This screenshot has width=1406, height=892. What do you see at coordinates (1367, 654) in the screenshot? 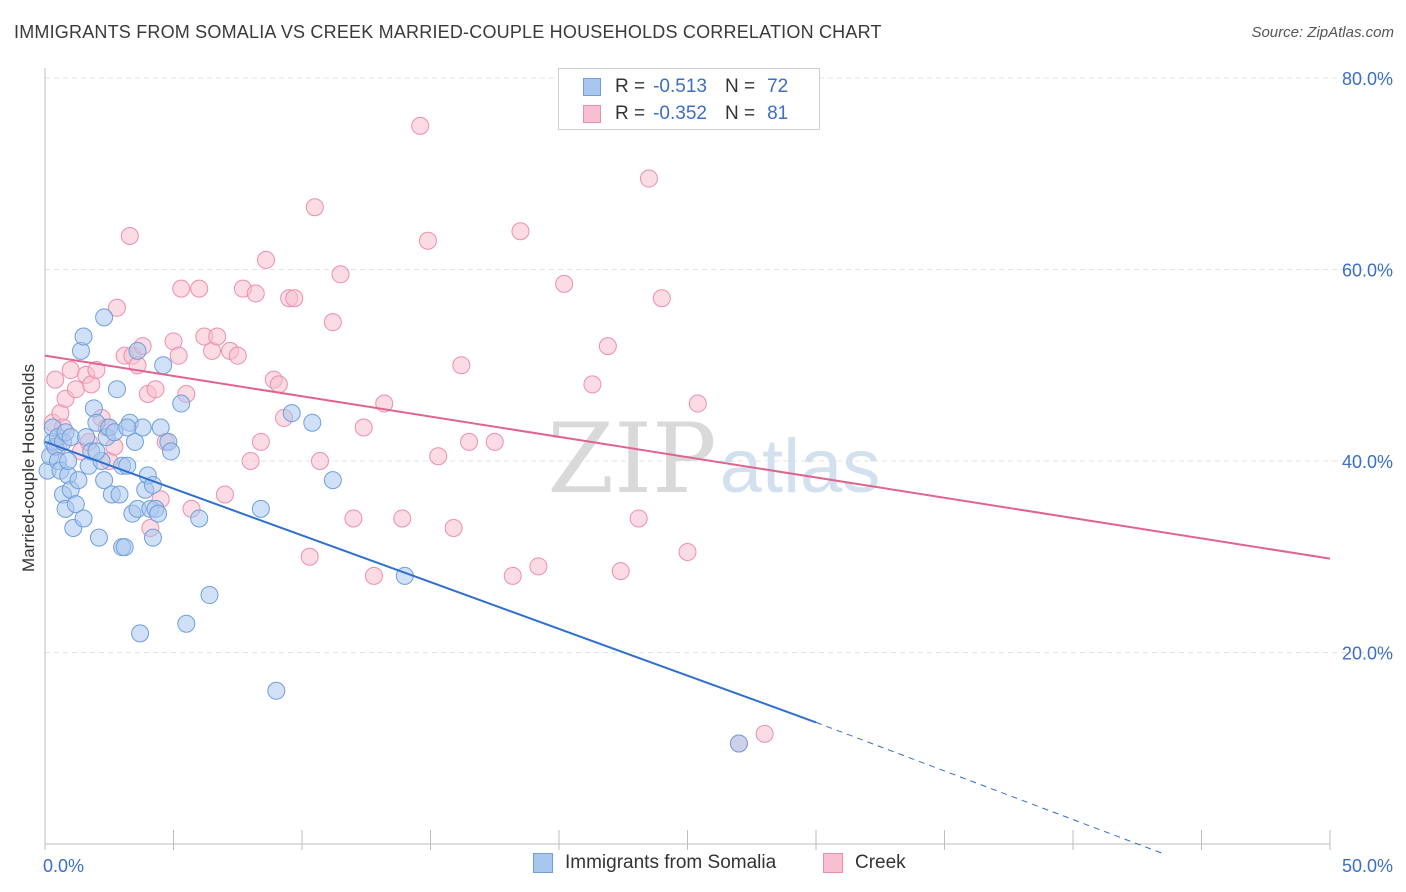
I see `y-tick-label: 20.0%` at bounding box center [1367, 654].